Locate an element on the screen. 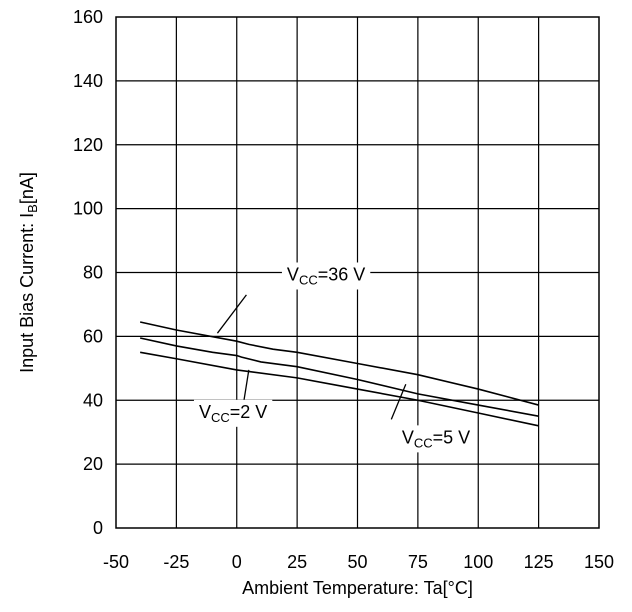 The width and height of the screenshot is (632, 612). y-tick-label: 20 is located at coordinates (93, 464).